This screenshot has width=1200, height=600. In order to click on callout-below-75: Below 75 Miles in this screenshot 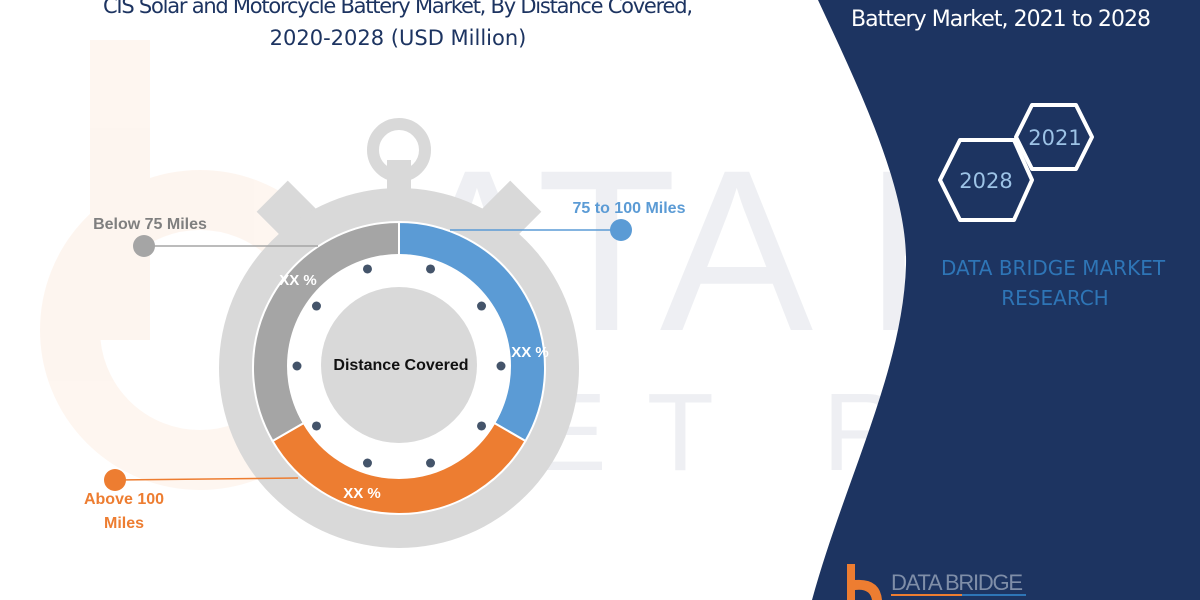, I will do `click(205, 236)`.